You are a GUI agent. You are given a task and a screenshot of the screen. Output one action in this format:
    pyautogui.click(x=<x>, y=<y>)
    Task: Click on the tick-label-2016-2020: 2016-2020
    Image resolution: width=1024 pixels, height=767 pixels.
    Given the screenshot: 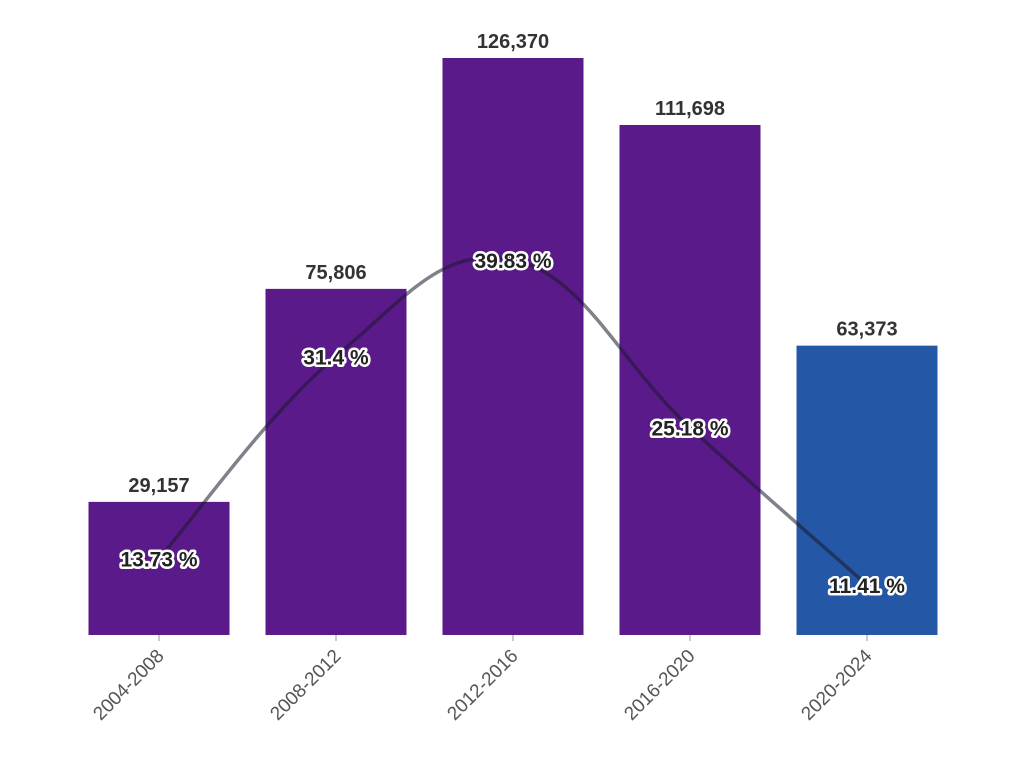 What is the action you would take?
    pyautogui.click(x=659, y=685)
    